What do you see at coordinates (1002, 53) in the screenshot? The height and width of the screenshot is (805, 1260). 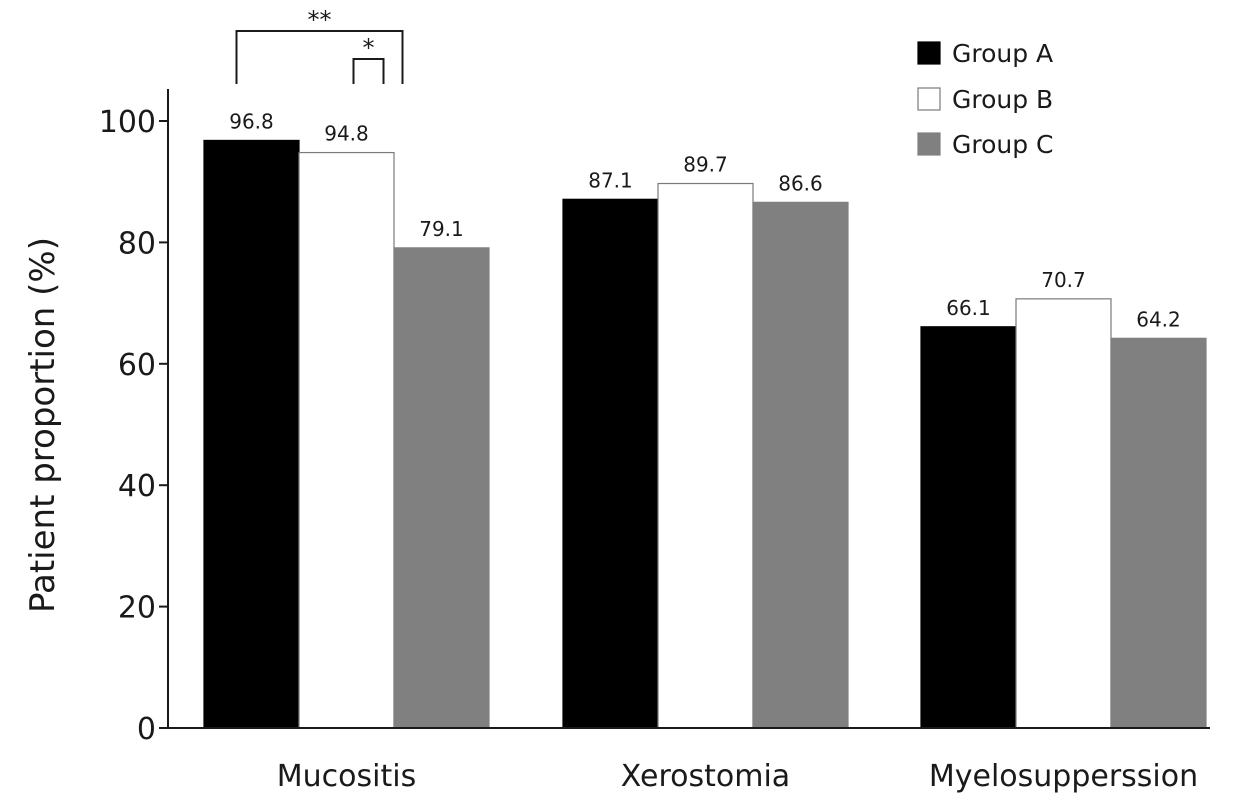 I see `legend-label-group-a: Group A` at bounding box center [1002, 53].